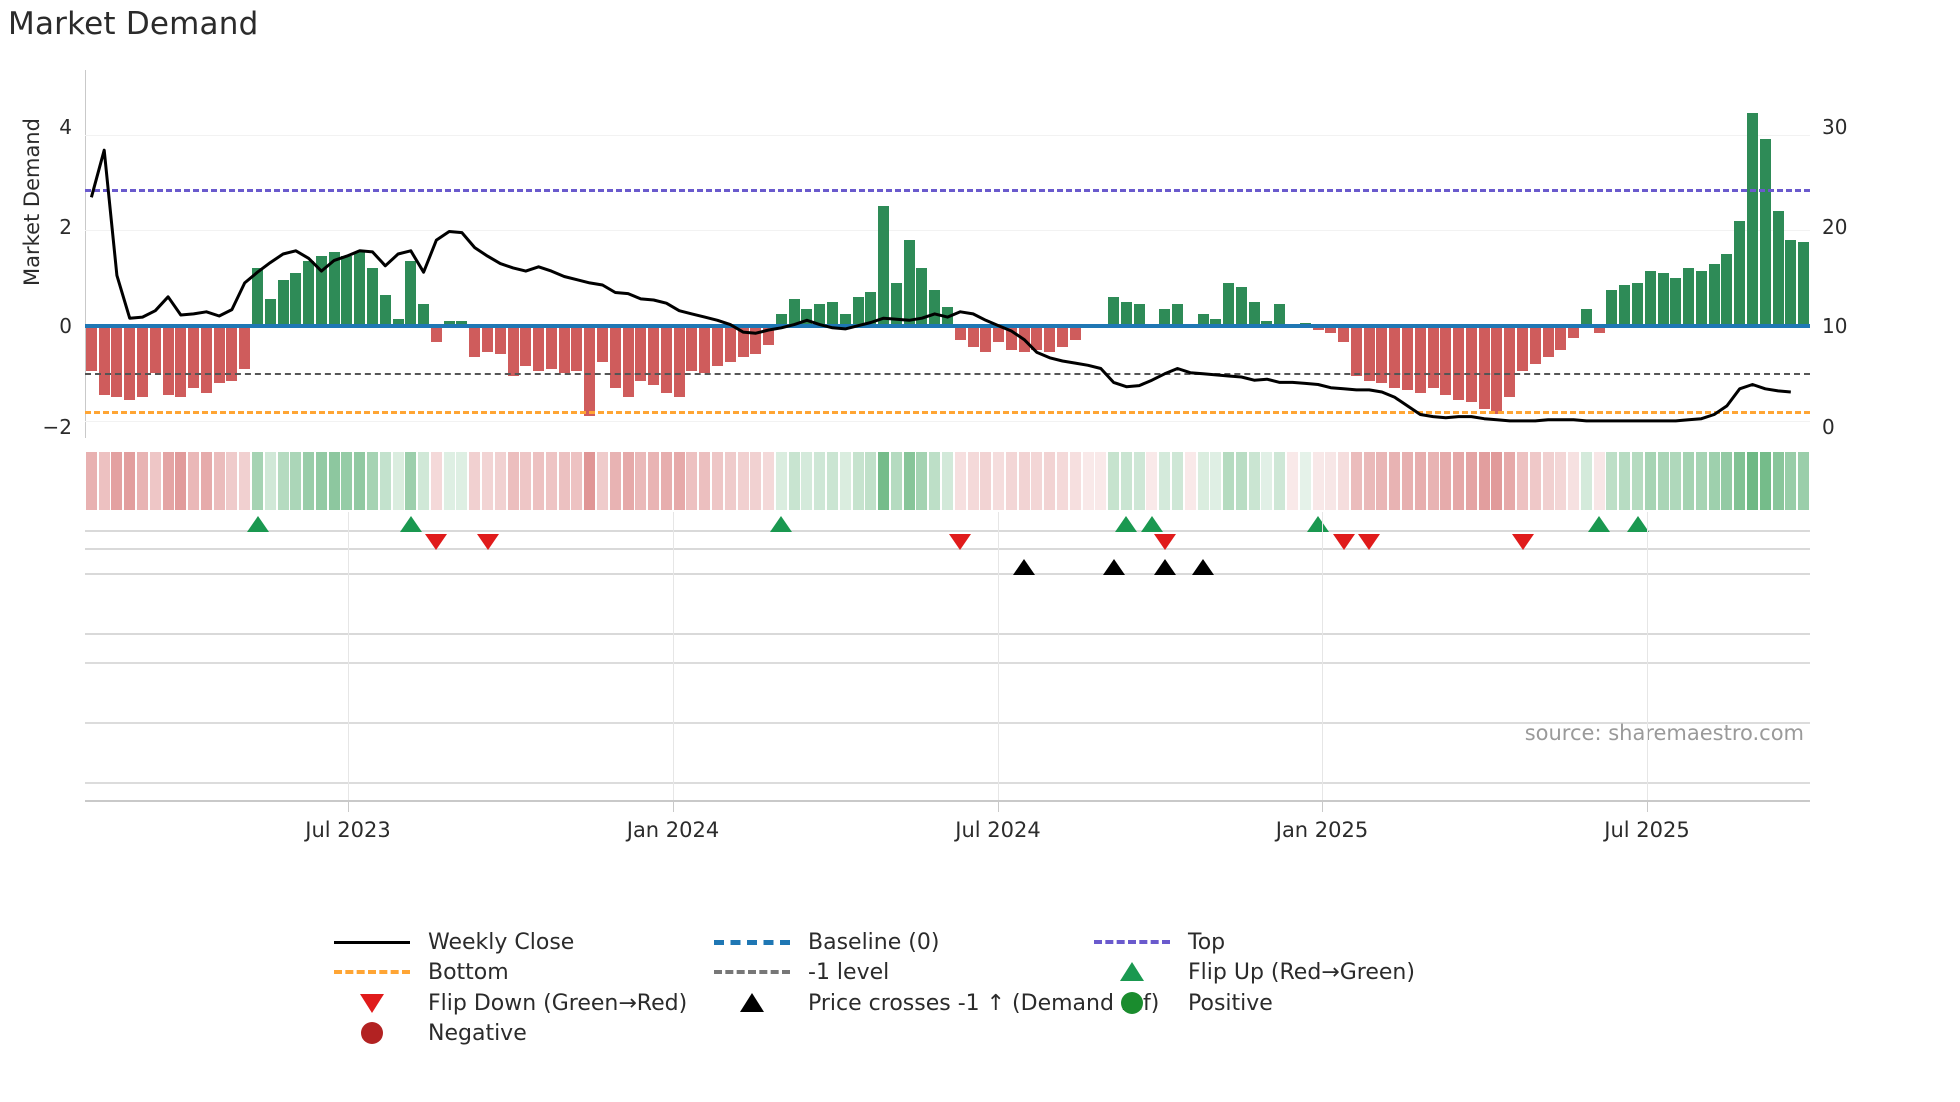 The width and height of the screenshot is (1960, 1102). I want to click on solid-line-icon, so click(372, 942).